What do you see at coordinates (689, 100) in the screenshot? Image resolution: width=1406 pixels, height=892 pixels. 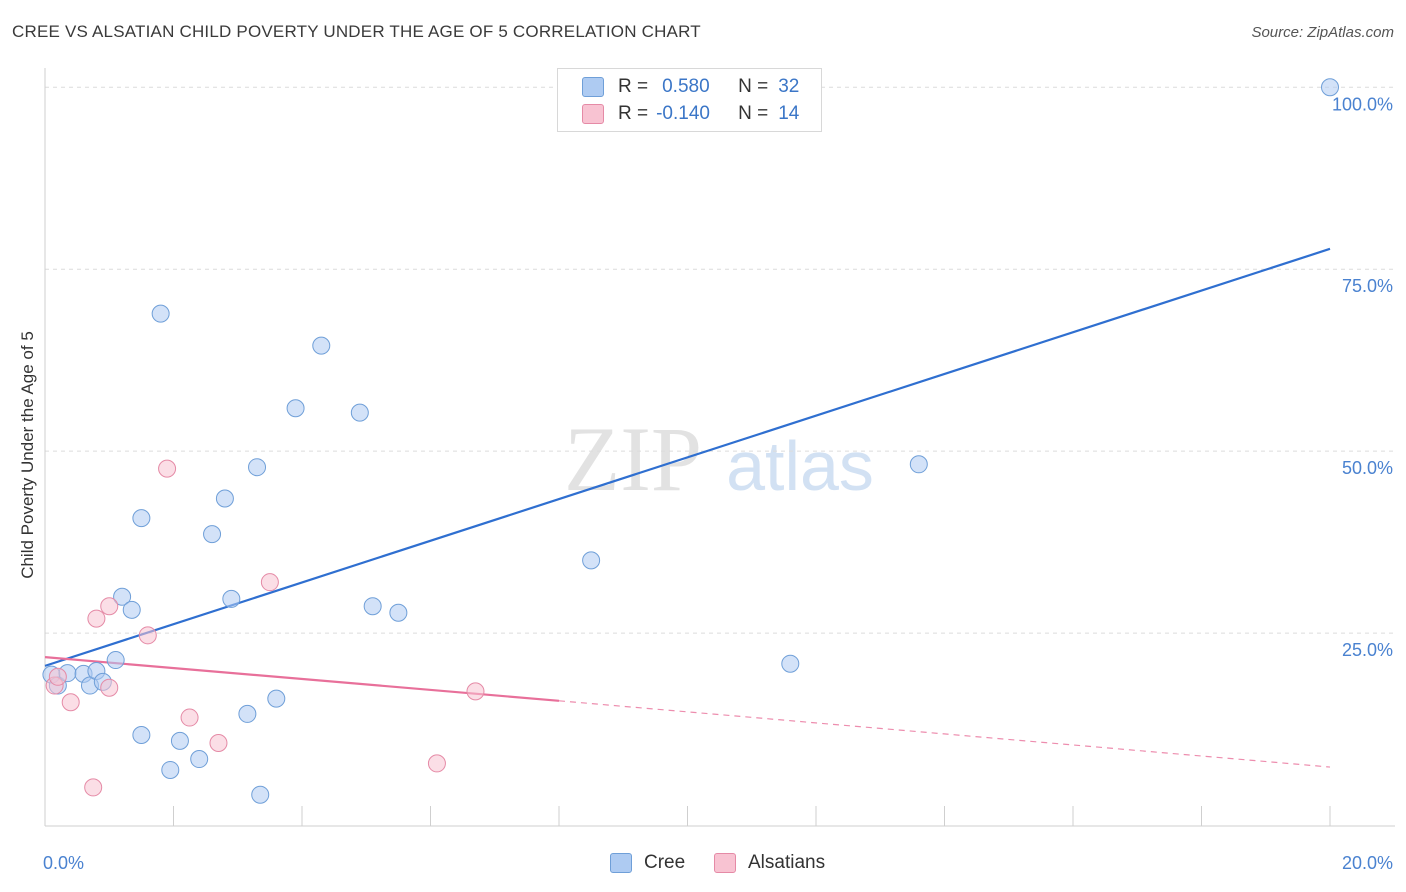 I see `correlation-legend: R = 0.580 N = 32 R = -0.140 N = 14` at bounding box center [689, 100].